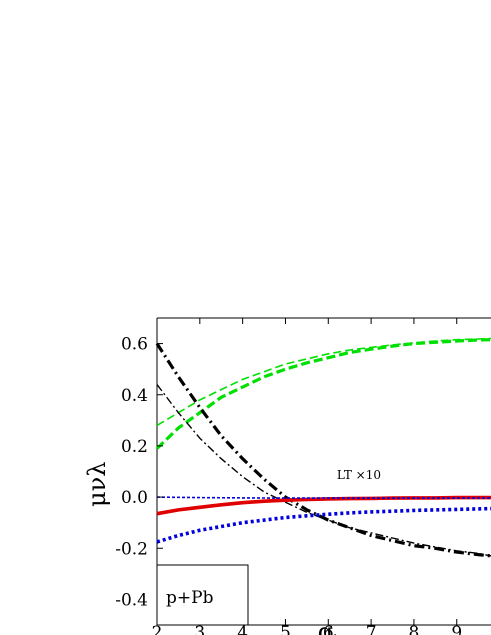  What do you see at coordinates (328, 629) in the screenshot?
I see `x-tick-label: 6` at bounding box center [328, 629].